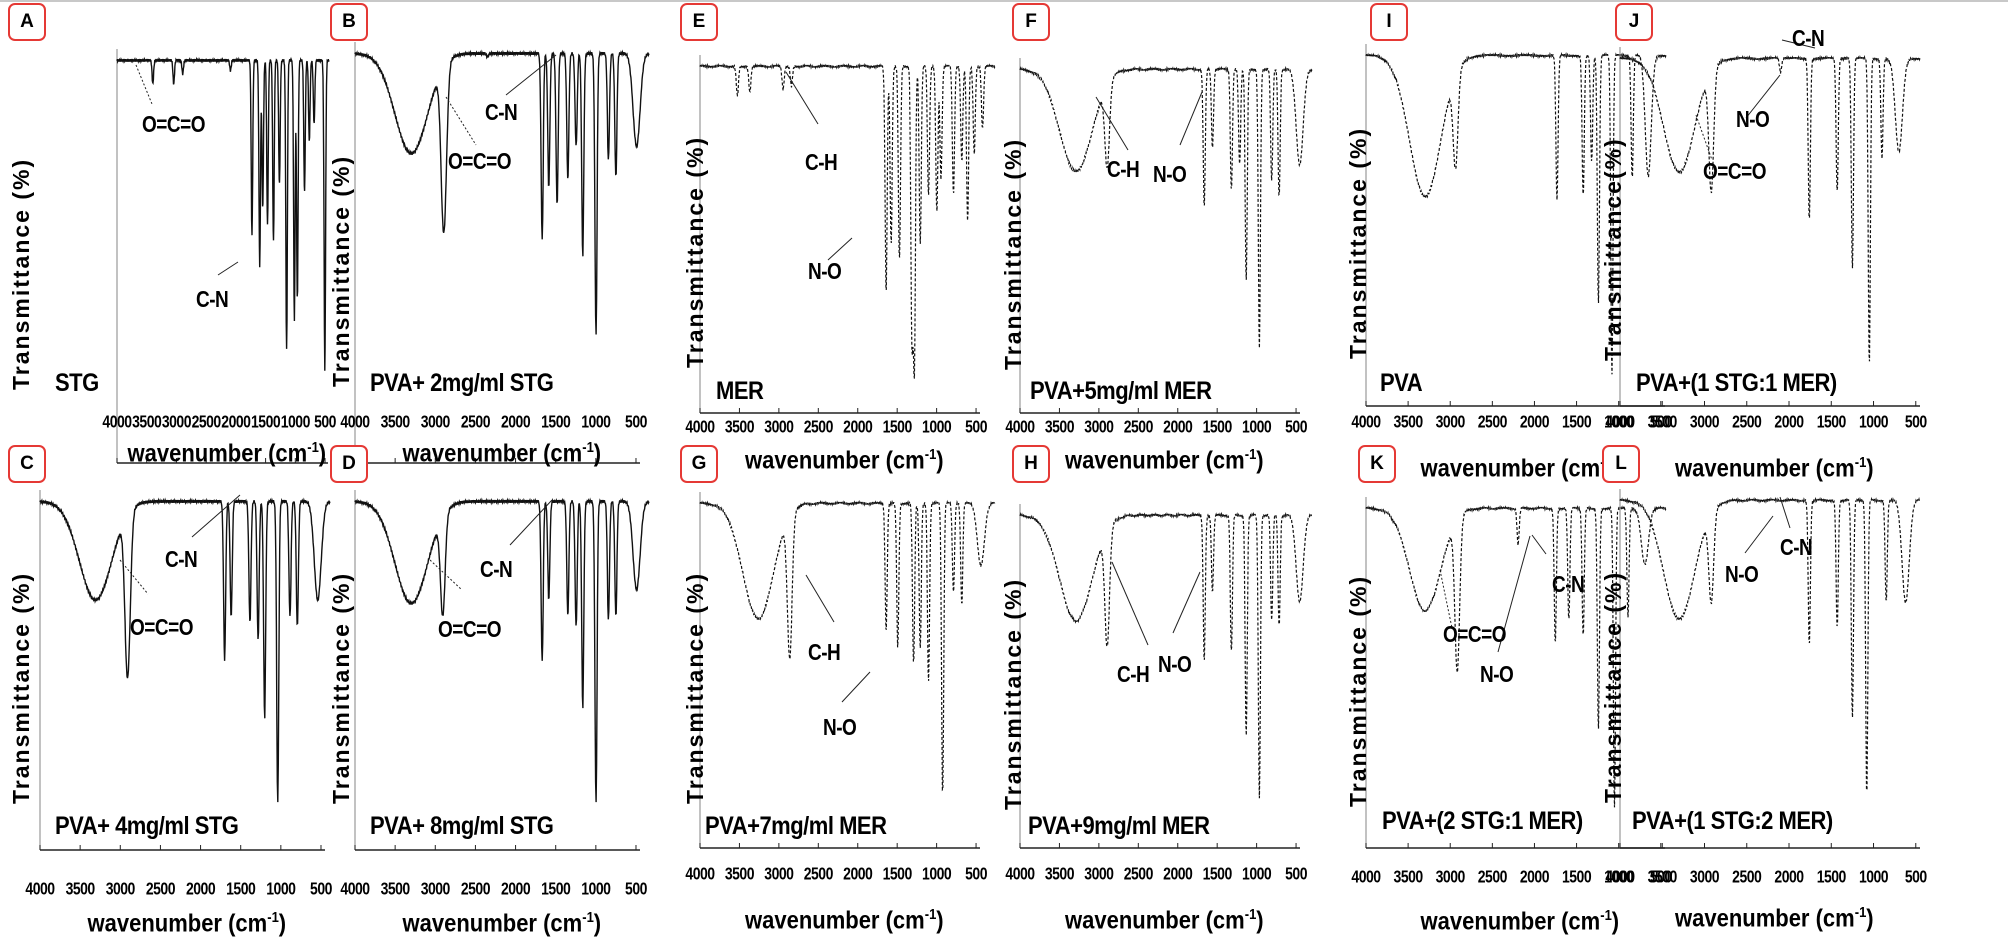  I want to click on sample-label: PVA+ 4mg/ml STG, so click(147, 825).